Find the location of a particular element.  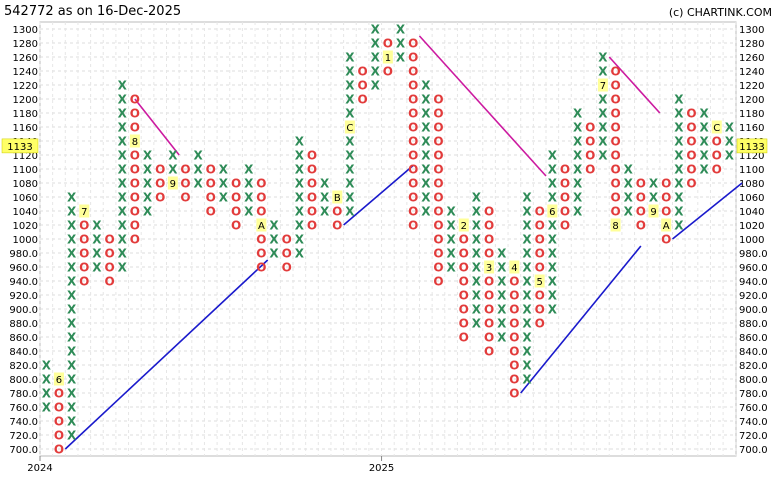

y-tick-label: 980.0 is located at coordinates (23, 254).